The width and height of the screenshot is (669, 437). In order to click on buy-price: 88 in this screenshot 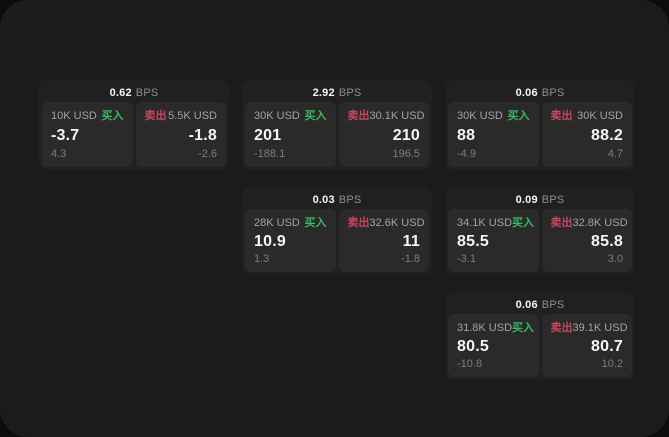, I will do `click(466, 135)`.